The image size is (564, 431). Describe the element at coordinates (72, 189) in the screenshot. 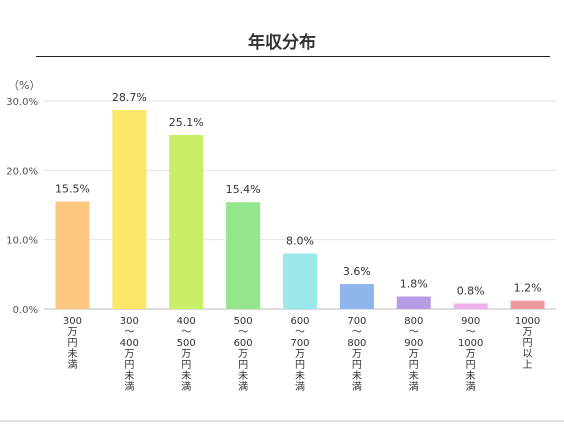

I see `data-label: 15.5%` at that location.